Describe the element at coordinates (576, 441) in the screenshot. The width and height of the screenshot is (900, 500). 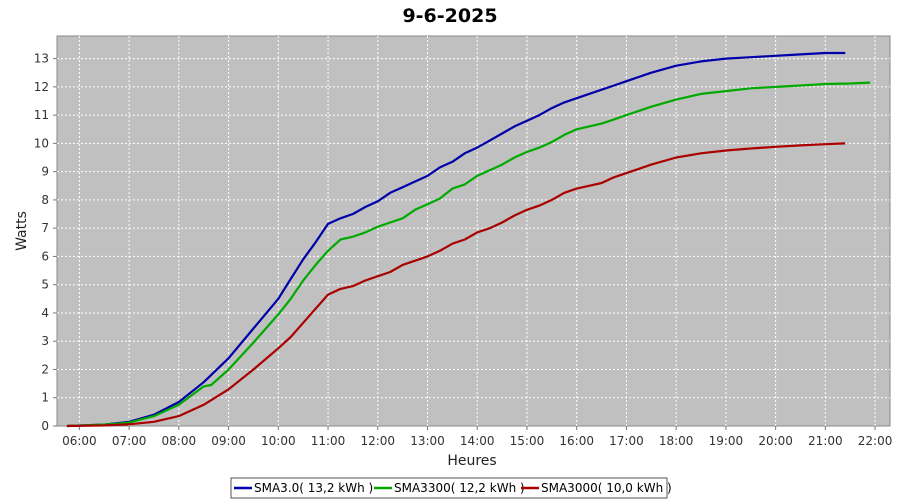
I see `x-tick-label: 16:00` at that location.